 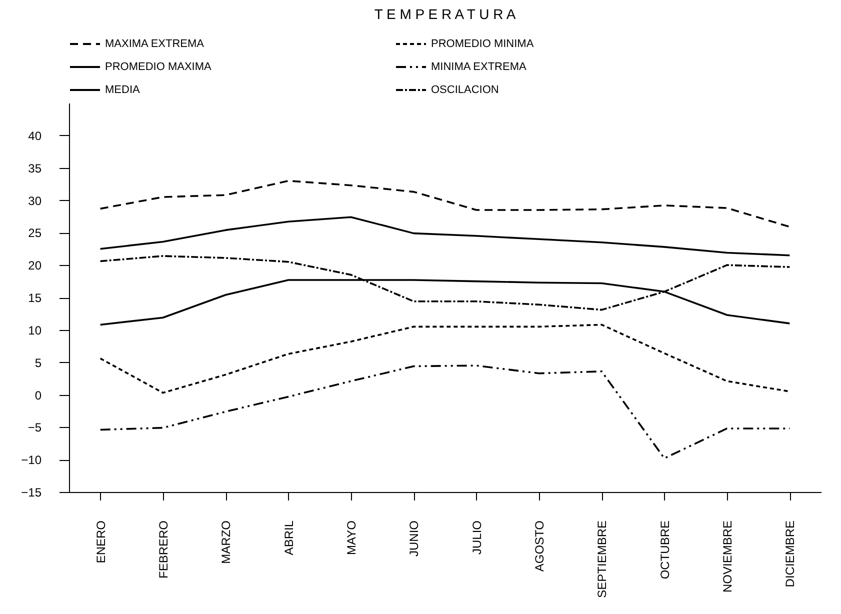 What do you see at coordinates (31, 493) in the screenshot?
I see `y-tick-label: −15` at bounding box center [31, 493].